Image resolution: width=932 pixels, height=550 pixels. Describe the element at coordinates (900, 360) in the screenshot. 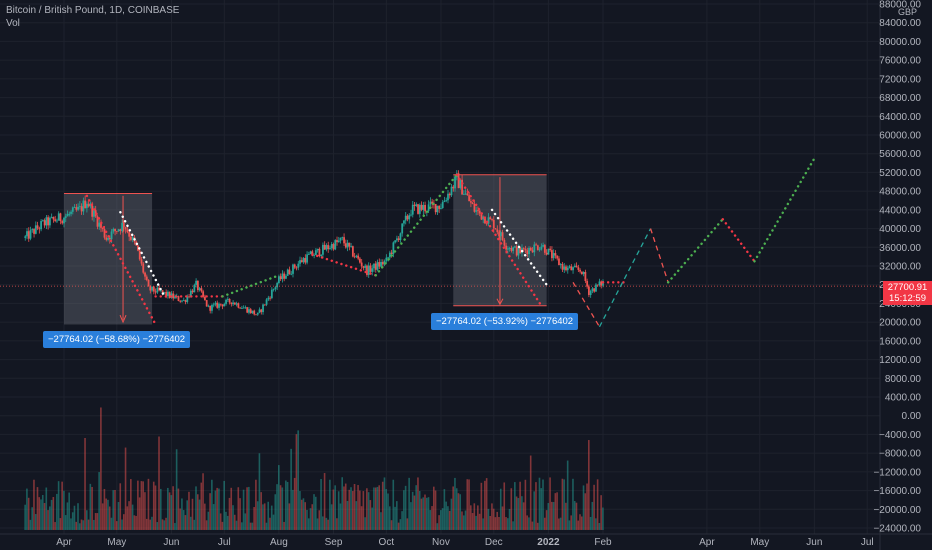

I see `price-tick-label: 12000.00` at that location.